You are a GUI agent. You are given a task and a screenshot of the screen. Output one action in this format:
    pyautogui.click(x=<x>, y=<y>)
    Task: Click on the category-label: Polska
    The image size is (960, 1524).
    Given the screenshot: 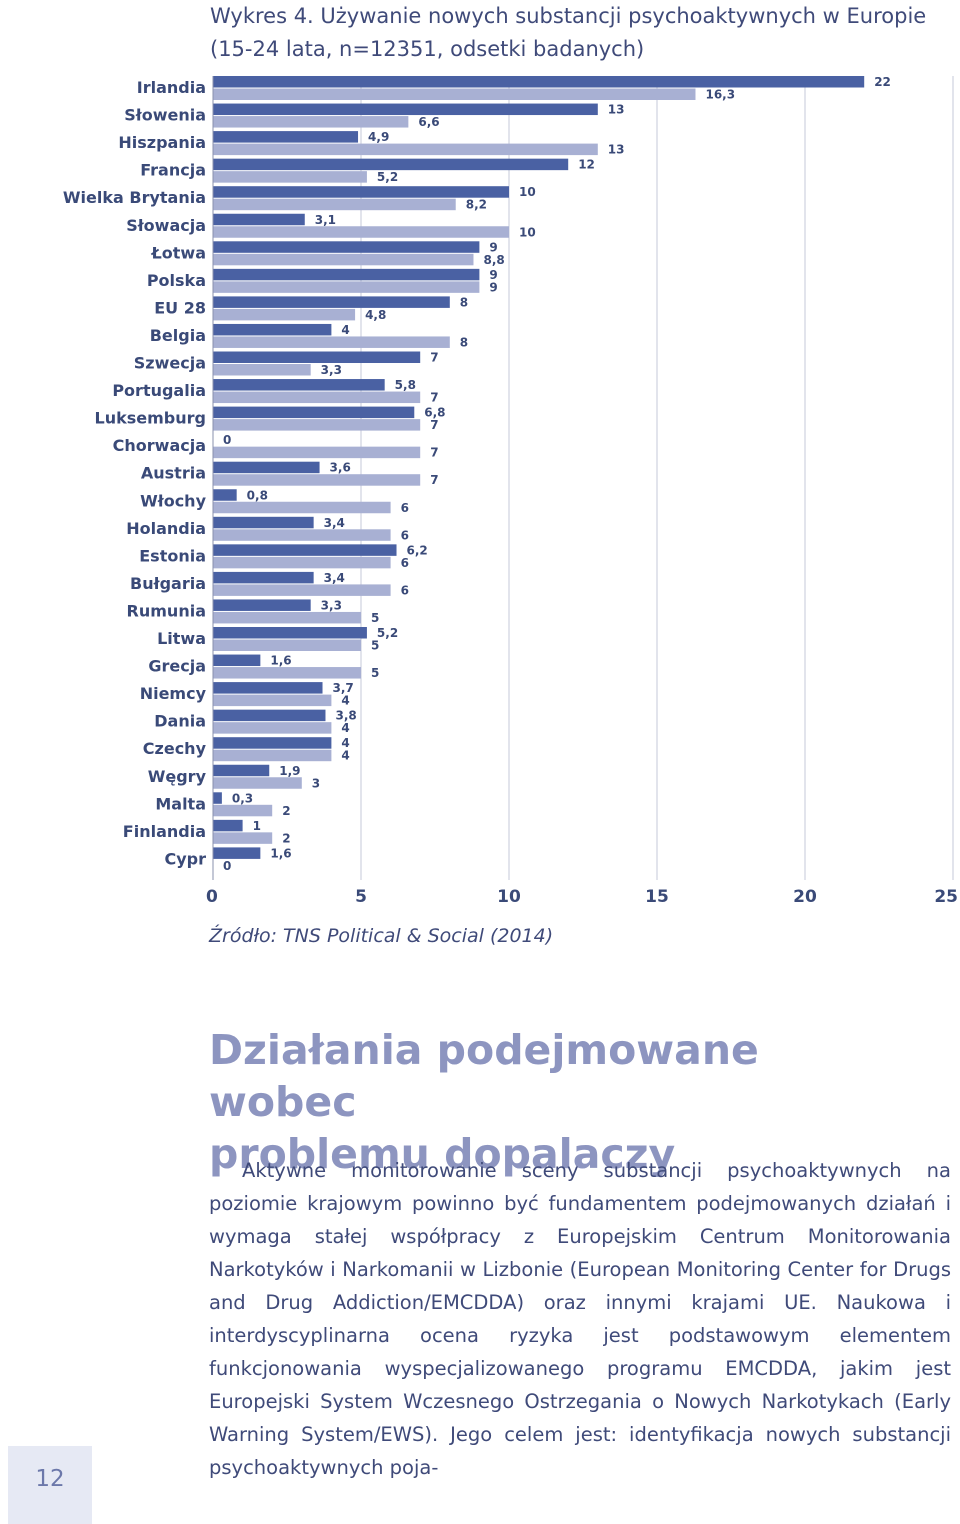 What is the action you would take?
    pyautogui.click(x=176, y=280)
    